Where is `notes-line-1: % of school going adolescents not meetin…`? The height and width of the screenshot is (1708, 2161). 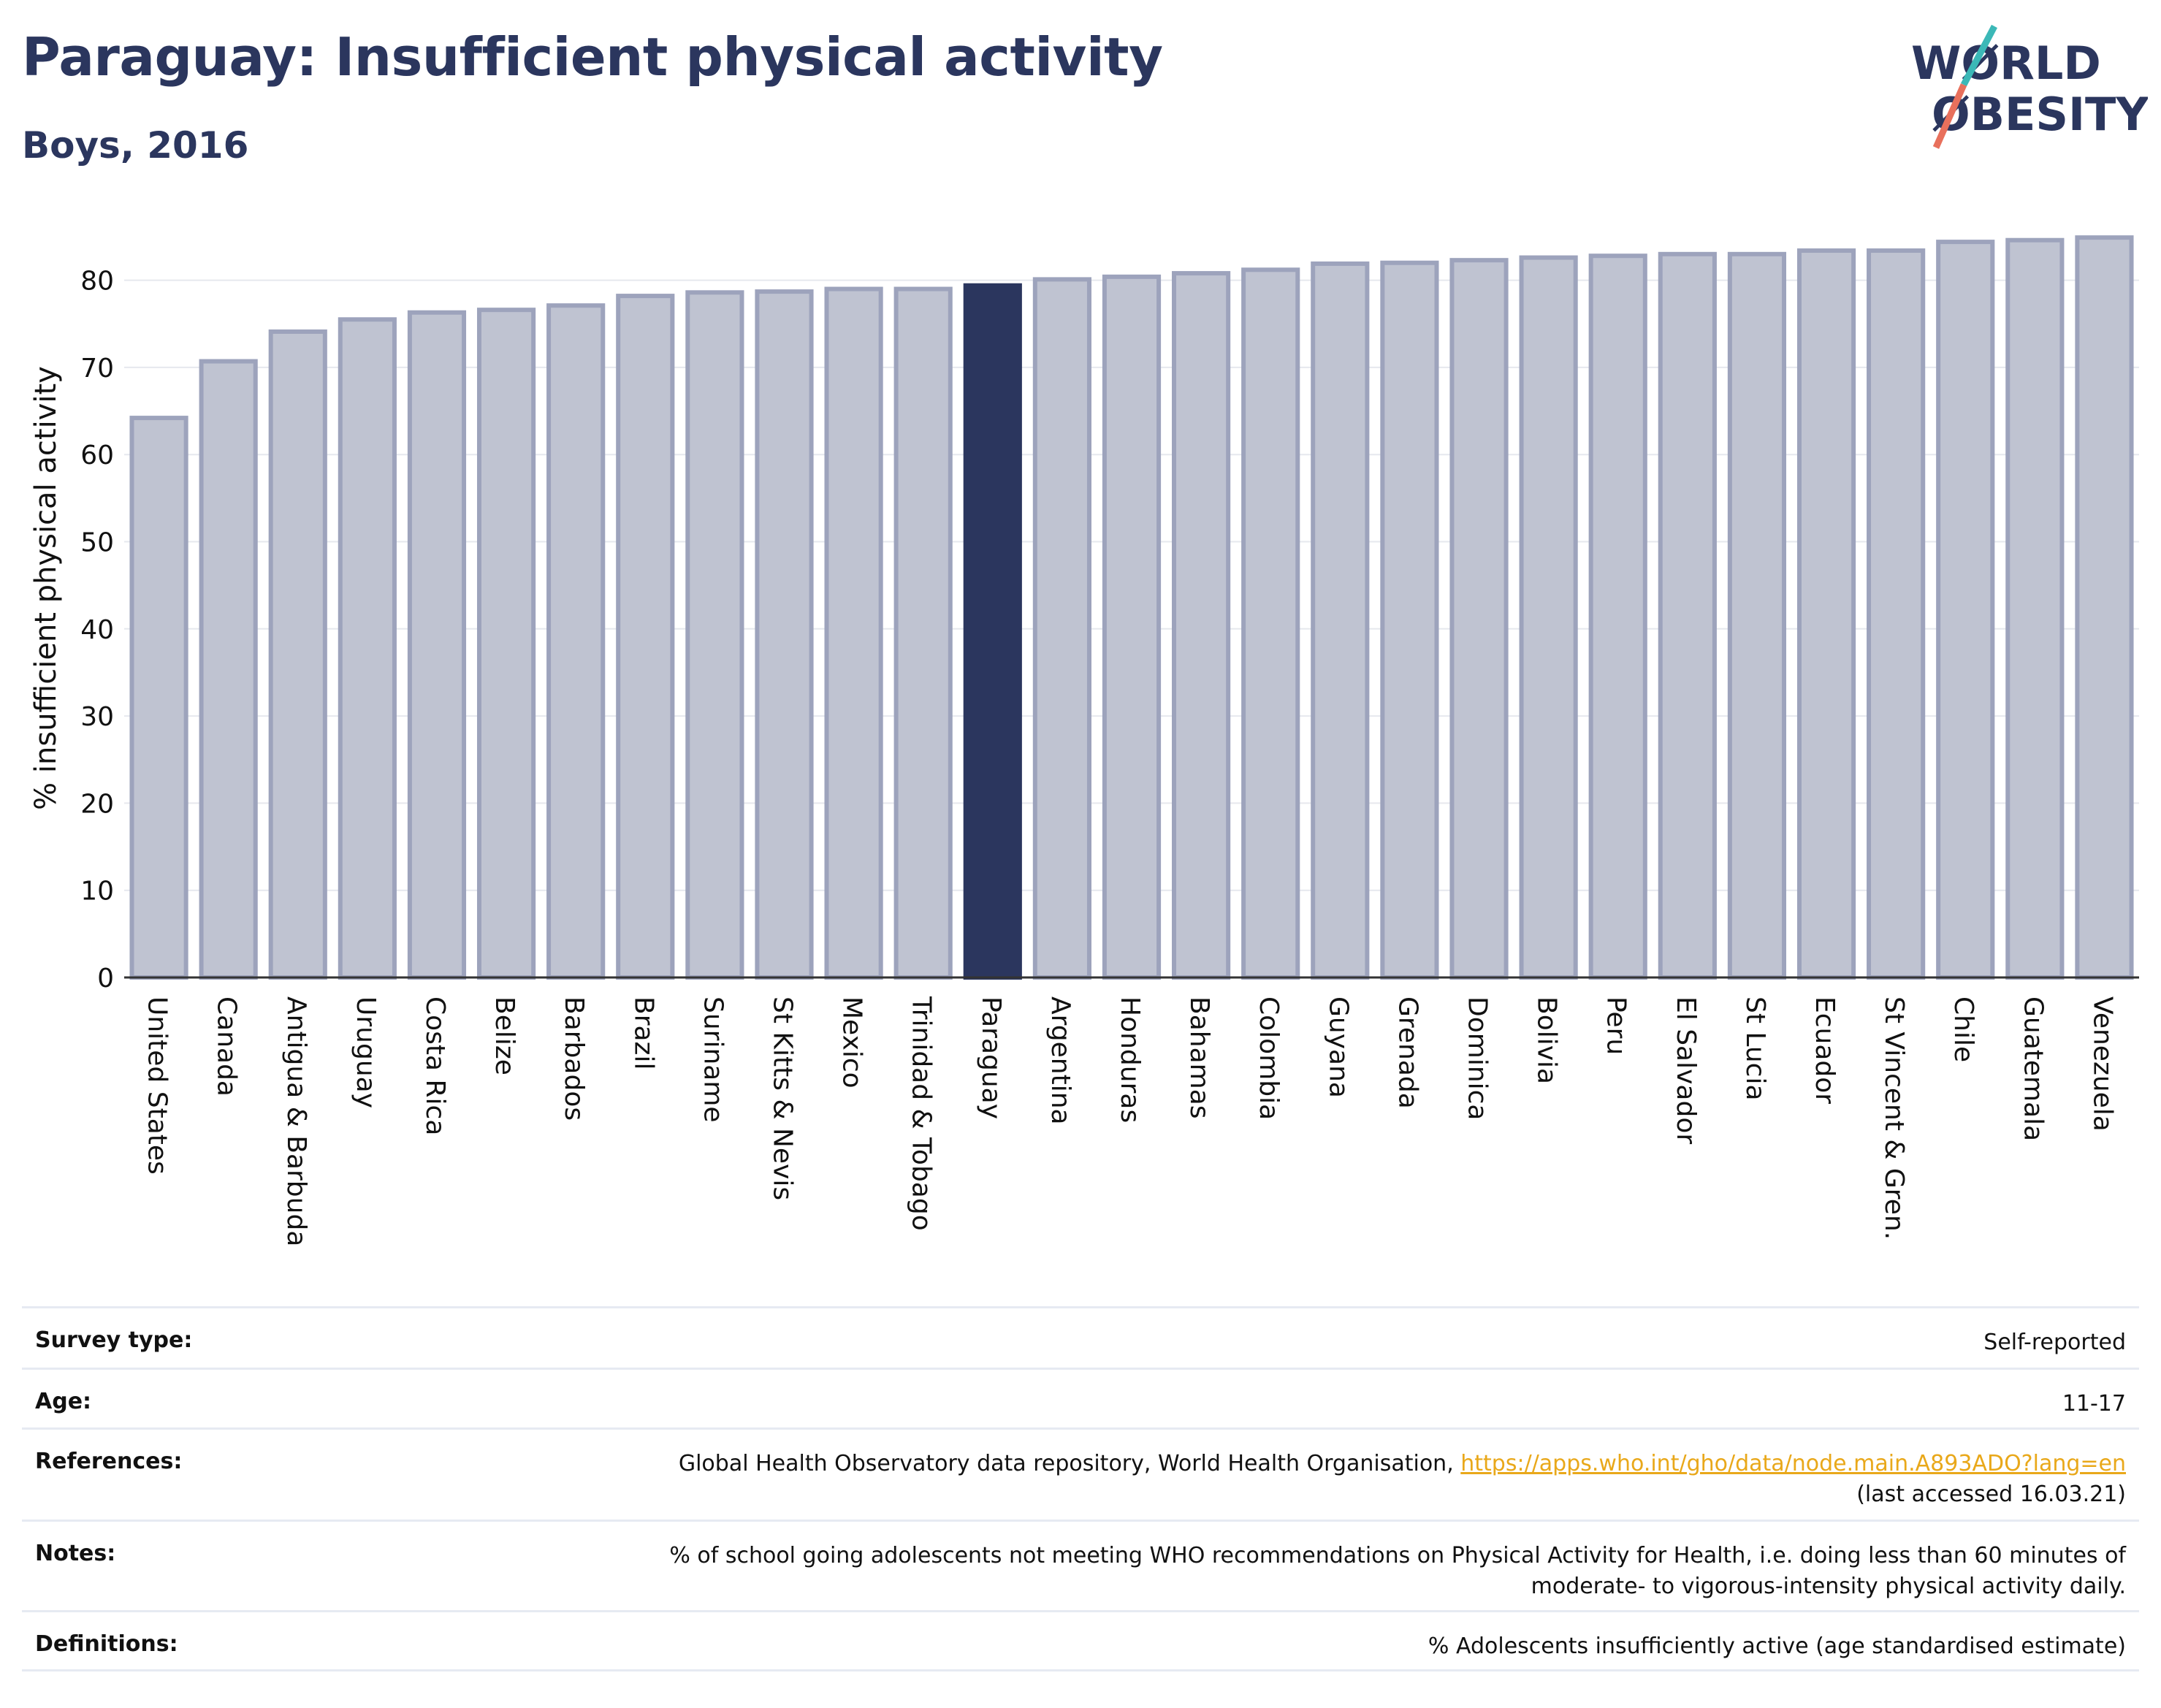
notes-line-1: % of school going adolescents not meetin… is located at coordinates (1397, 1555).